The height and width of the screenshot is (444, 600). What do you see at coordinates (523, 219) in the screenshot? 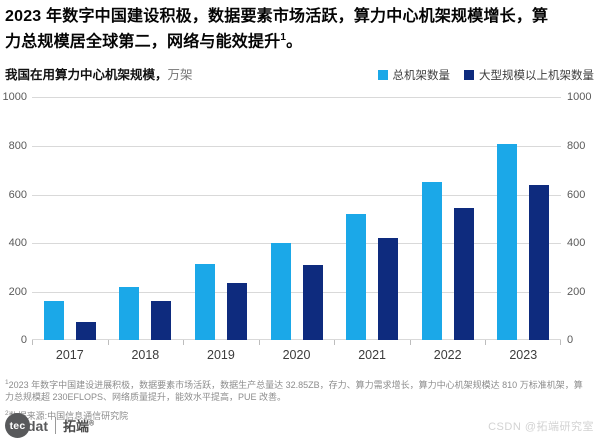
I see `bar-group-2023` at bounding box center [523, 219].